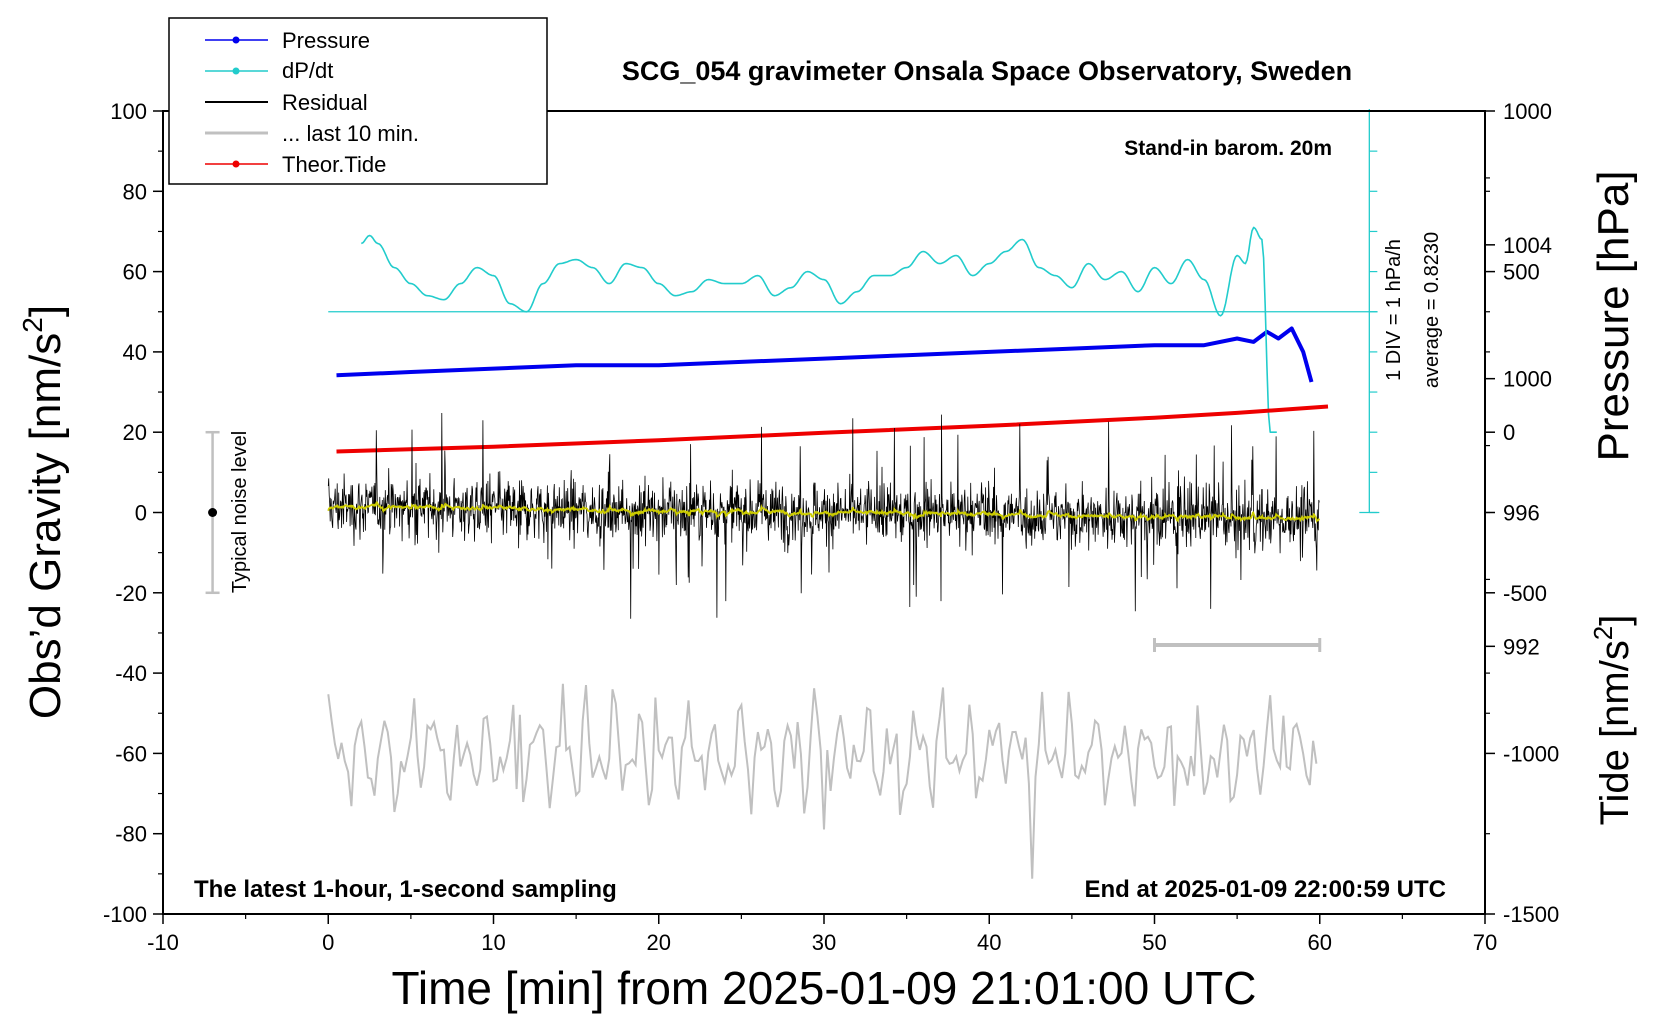  I want to click on x-tick-label: 0, so click(328, 942).